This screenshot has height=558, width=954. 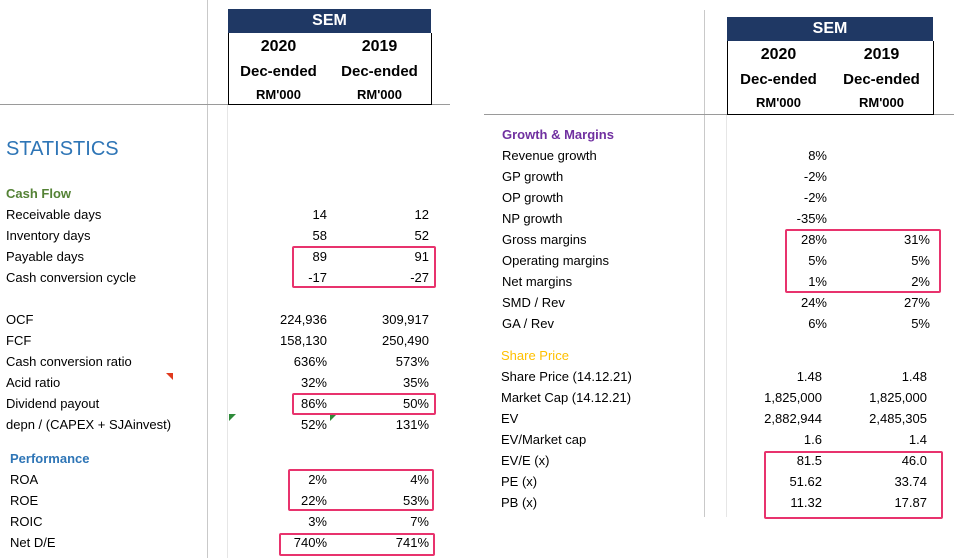 I want to click on value-2019: 1.4, so click(x=917, y=439).